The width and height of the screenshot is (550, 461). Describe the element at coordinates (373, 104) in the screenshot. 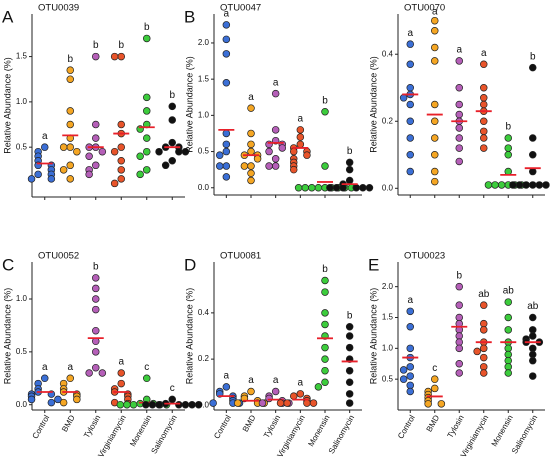

I see `y-axis-label: Relative Abundance (%)` at that location.